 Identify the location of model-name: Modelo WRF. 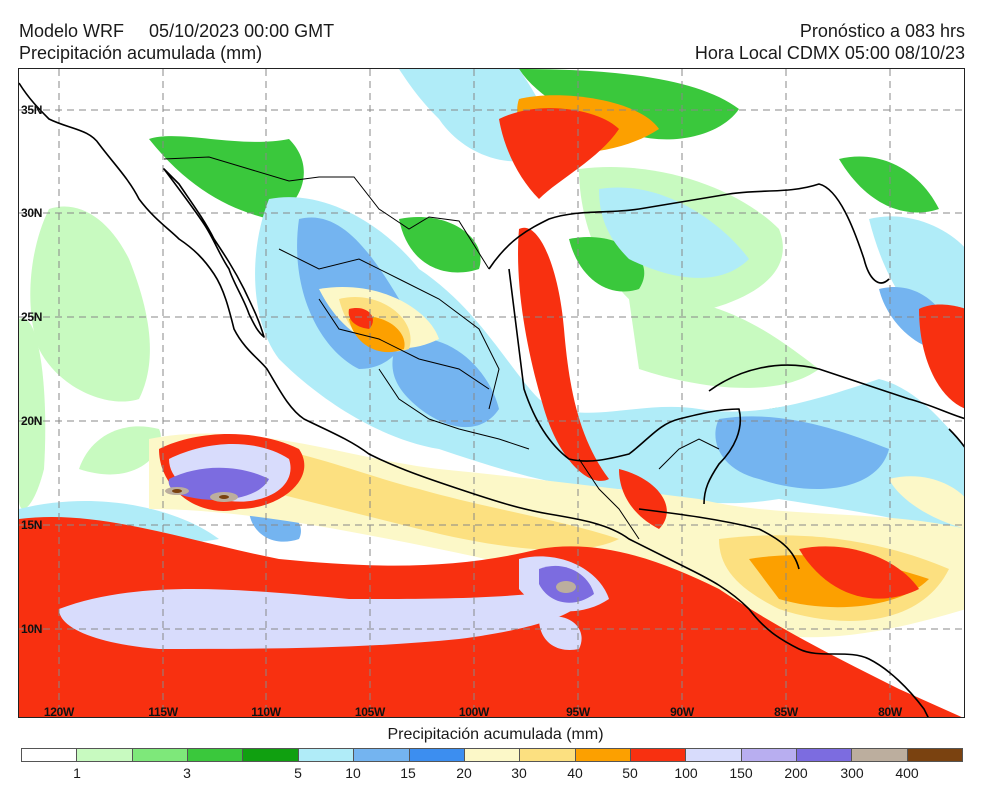
(72, 31).